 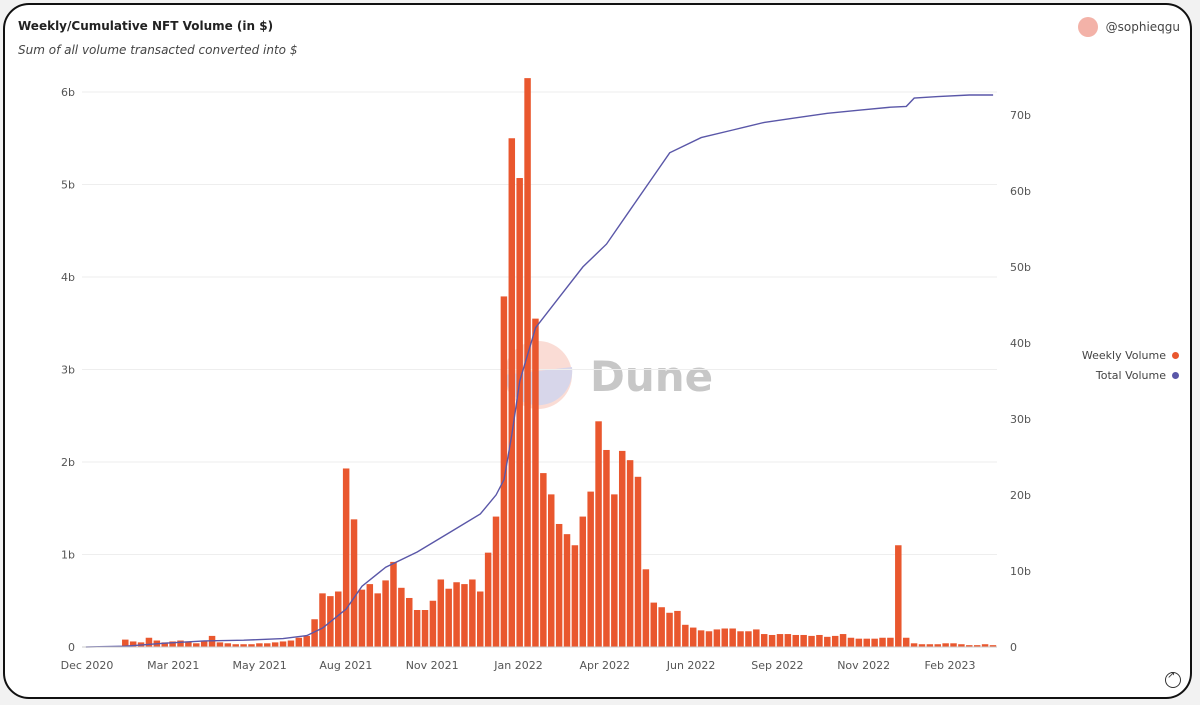 I want to click on svg-text: Dune, so click(x=651, y=376).